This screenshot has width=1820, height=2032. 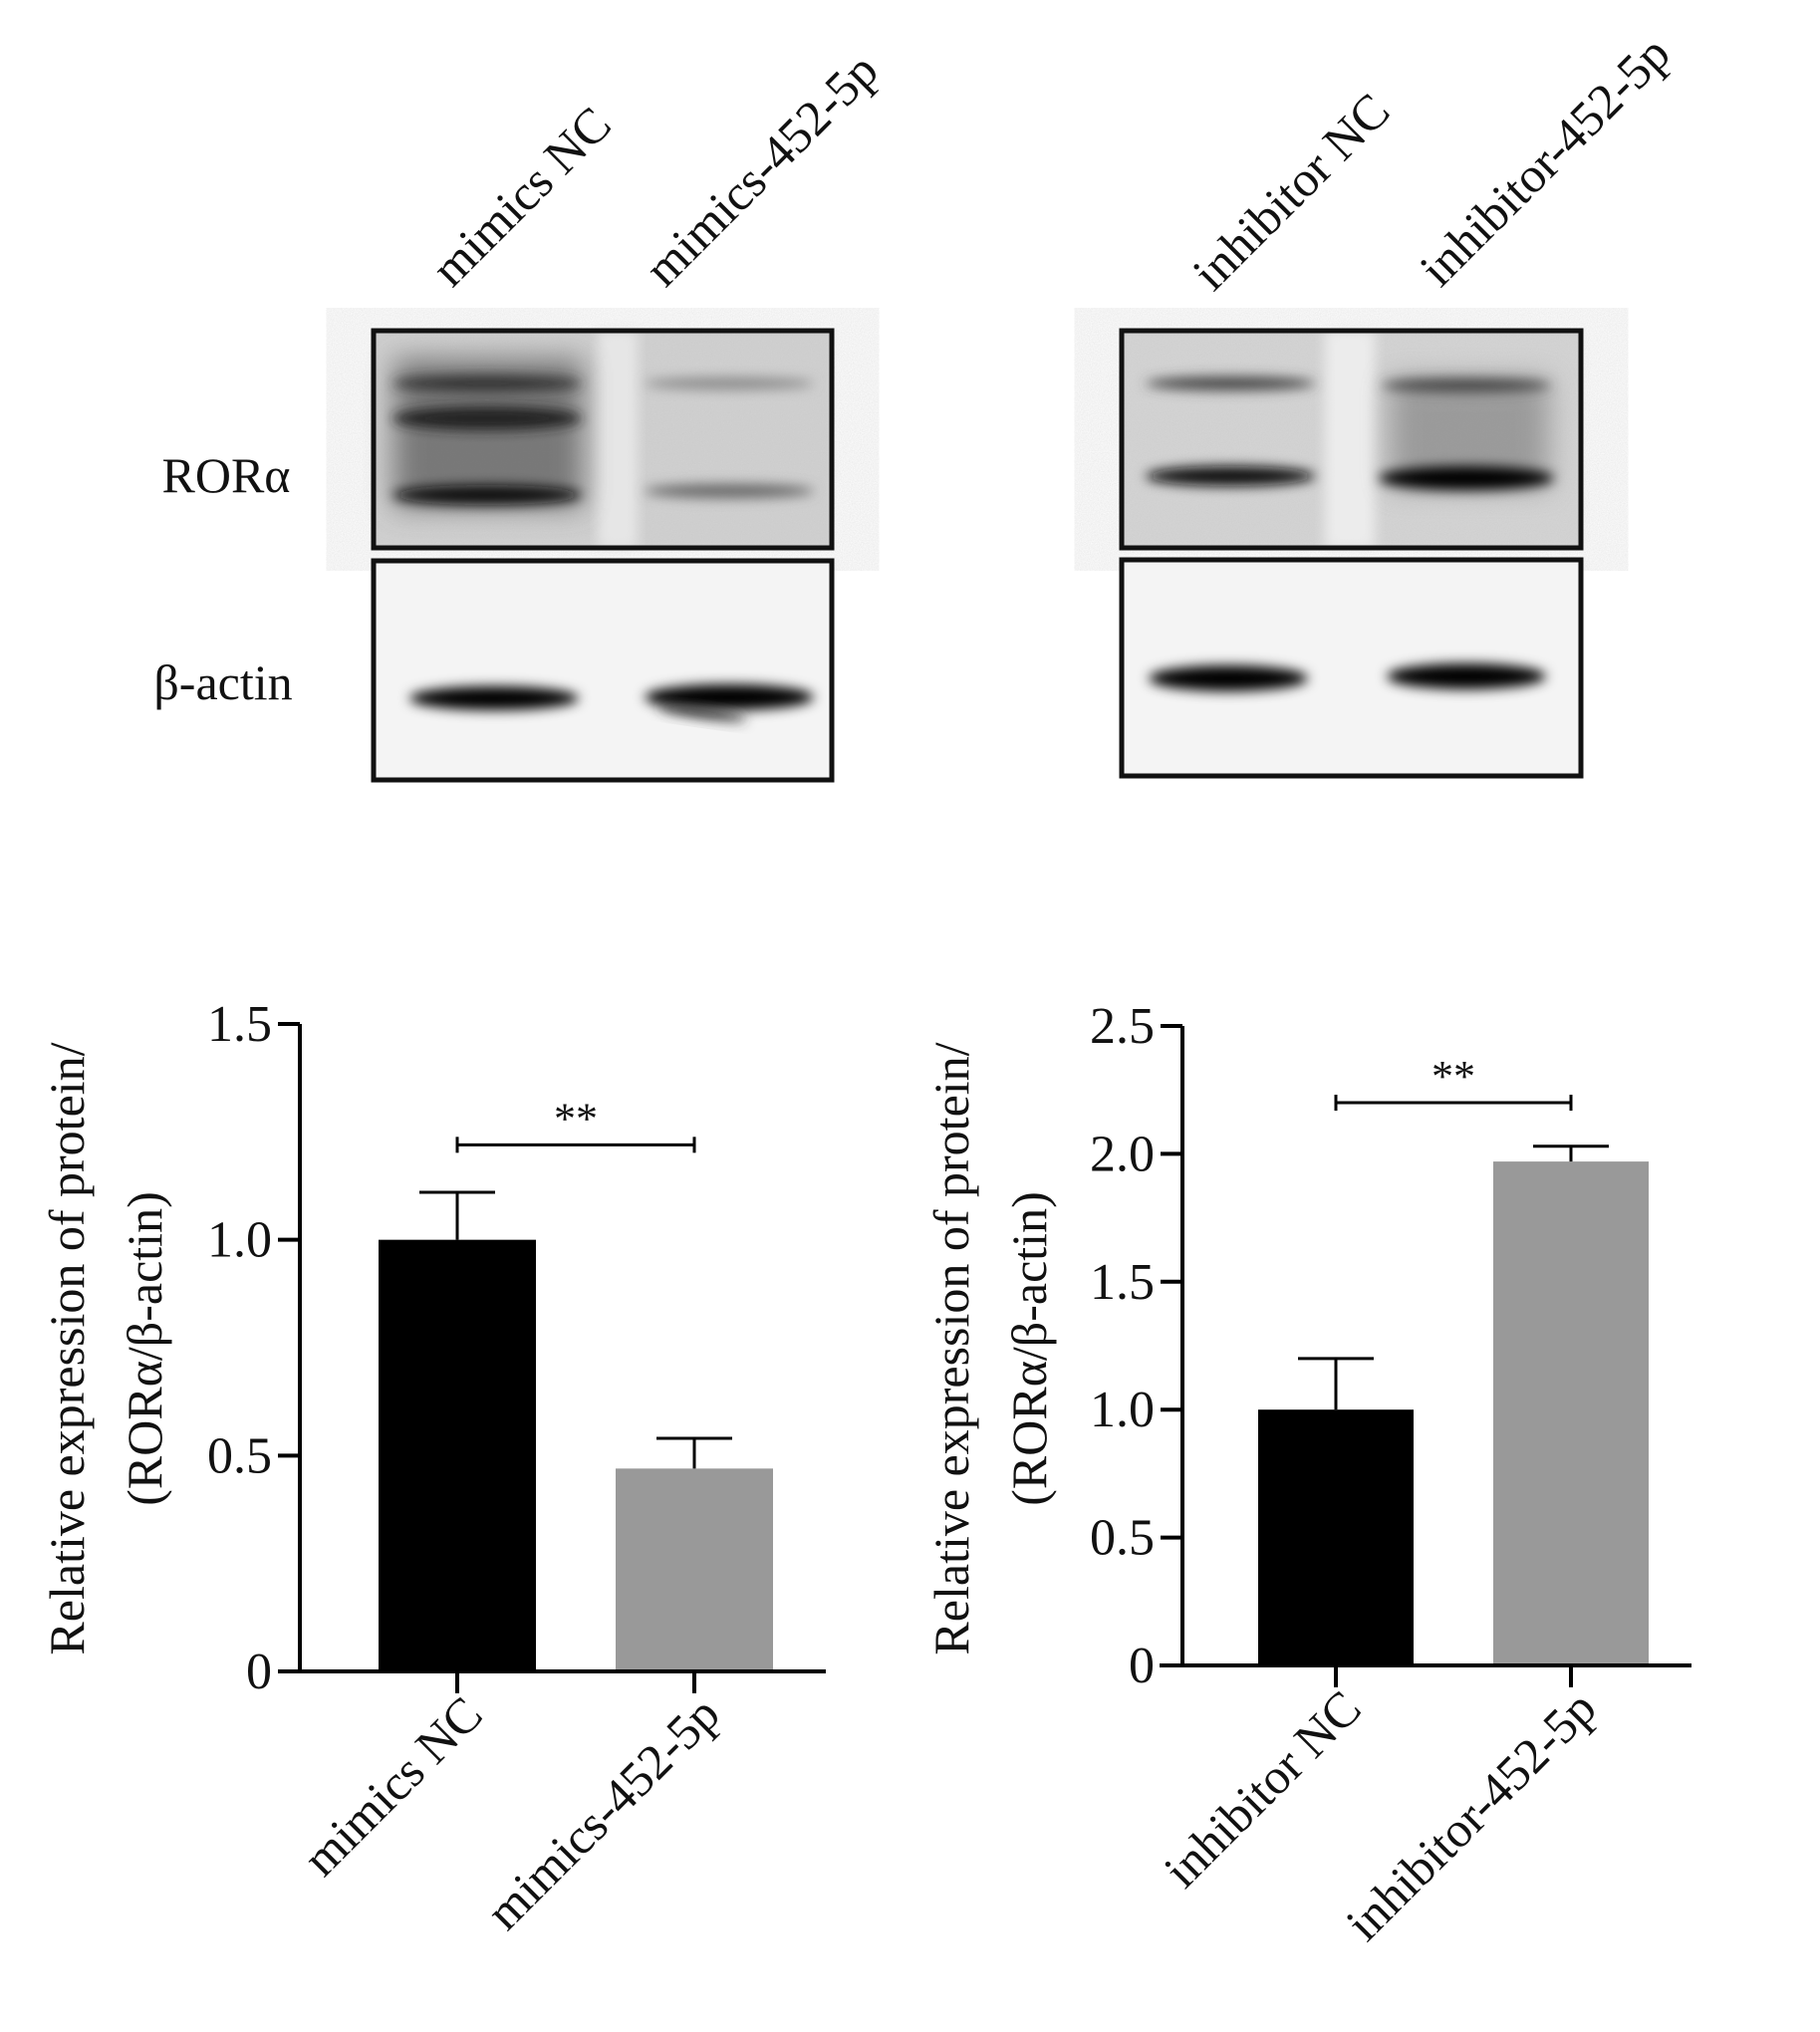 I want to click on lane-label: mimics NC, so click(x=521, y=196).